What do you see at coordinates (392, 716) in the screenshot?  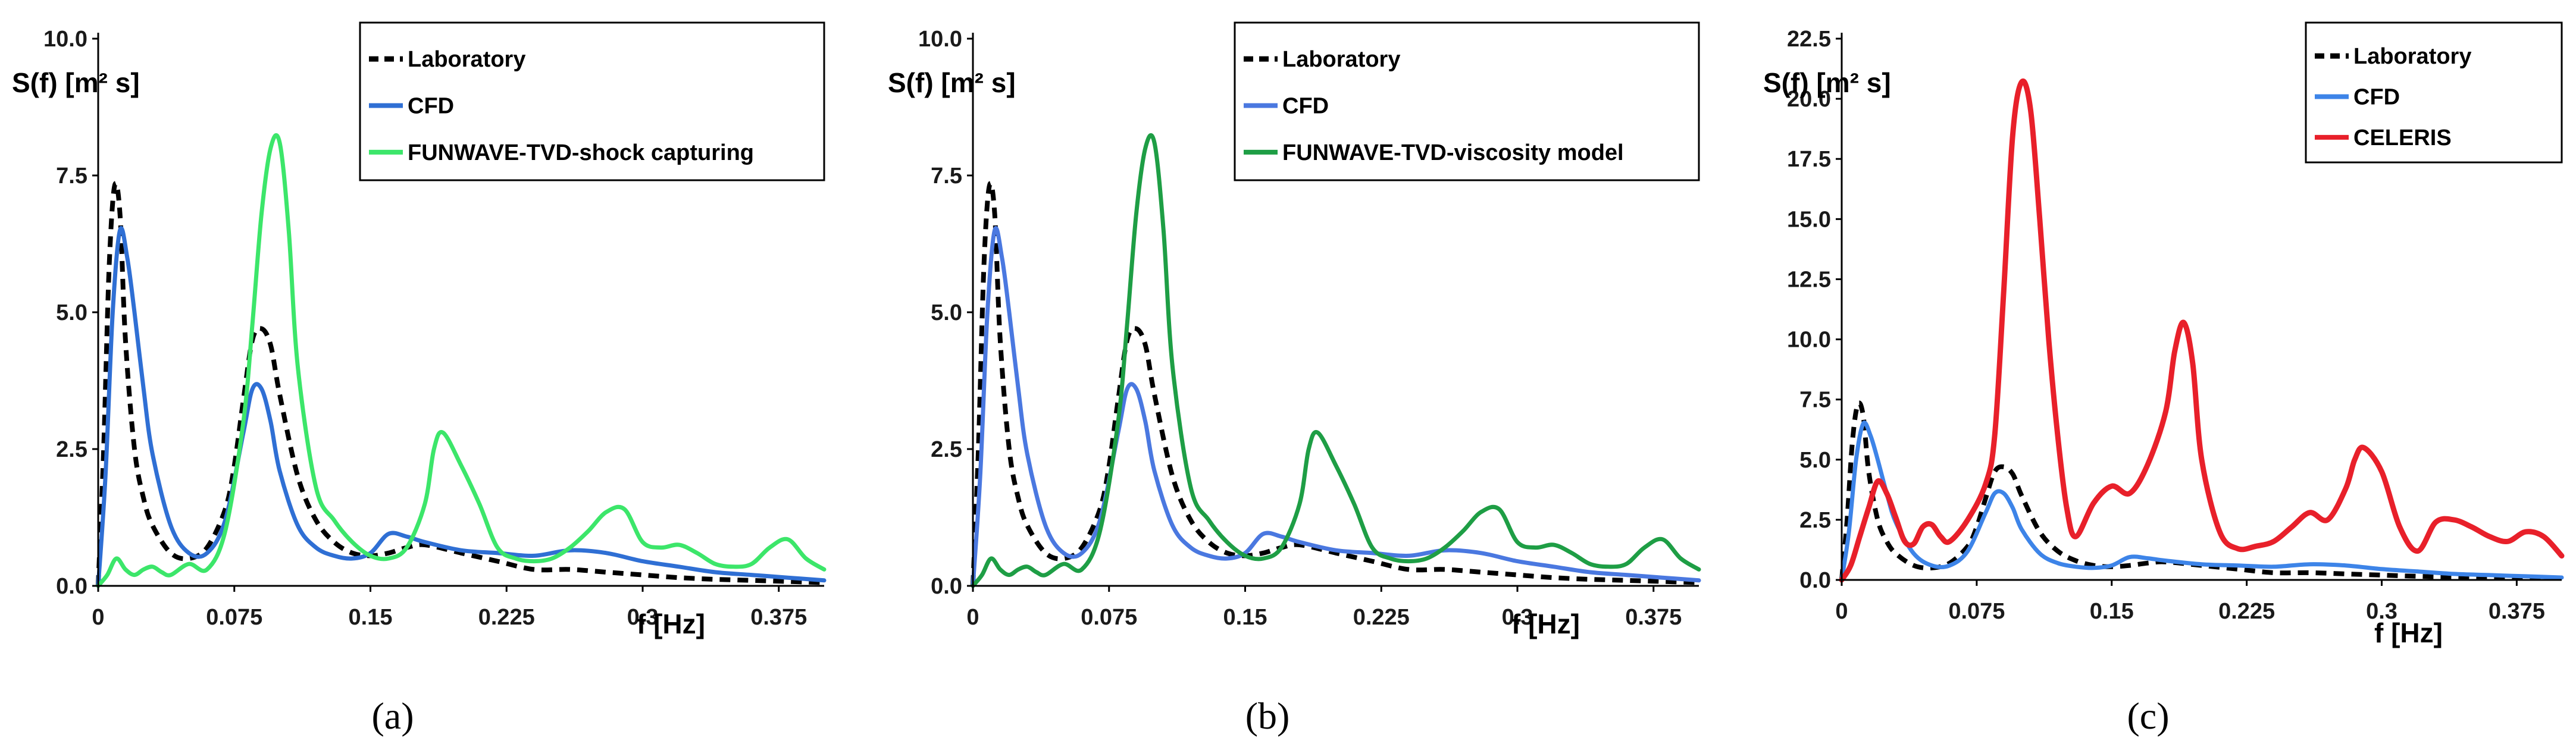 I see `panel-label: (a)` at bounding box center [392, 716].